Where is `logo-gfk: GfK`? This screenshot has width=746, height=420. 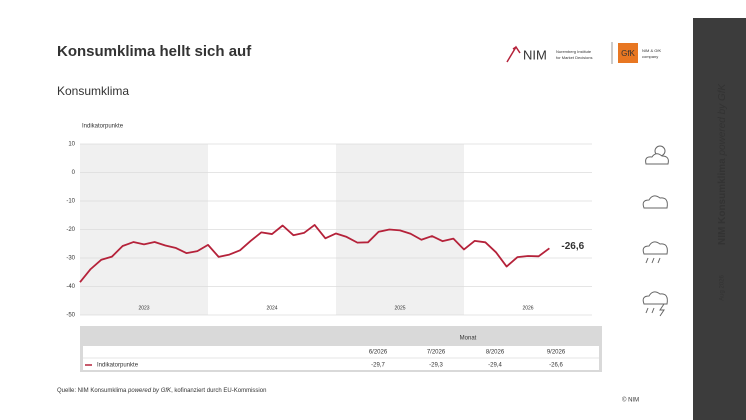 logo-gfk: GfK is located at coordinates (628, 53).